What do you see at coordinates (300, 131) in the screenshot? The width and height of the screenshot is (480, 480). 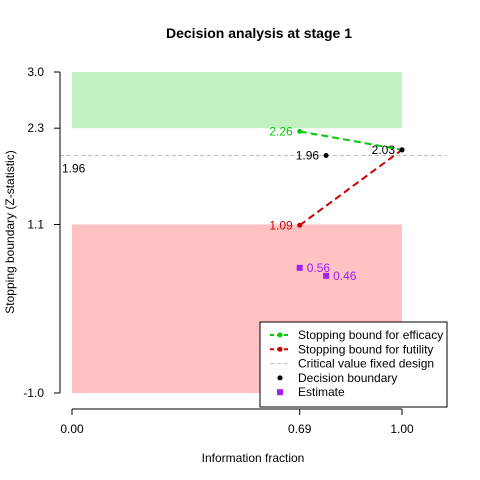 I see `efficacy-bound-point` at bounding box center [300, 131].